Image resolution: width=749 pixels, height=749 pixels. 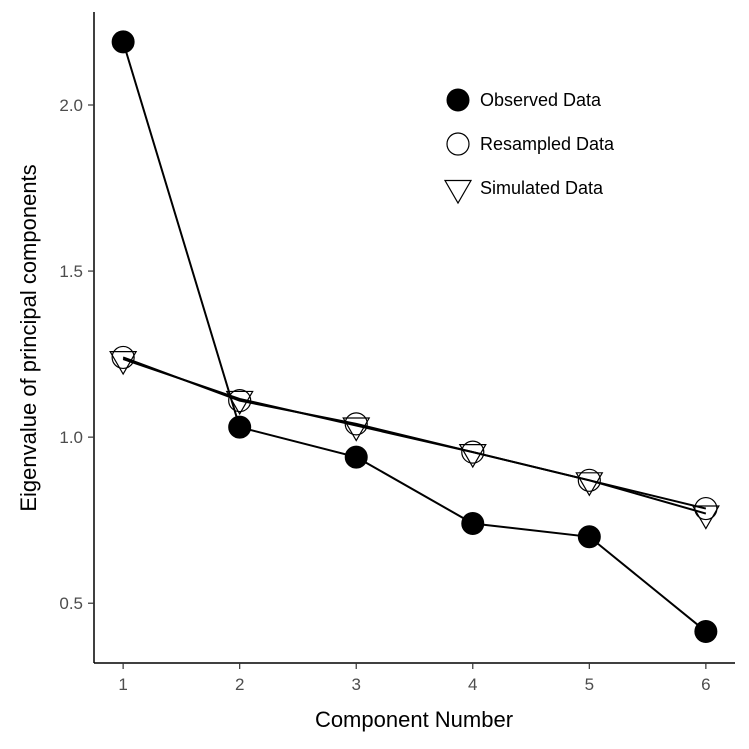 I want to click on legend-label-3: Simulated Data, so click(x=542, y=188).